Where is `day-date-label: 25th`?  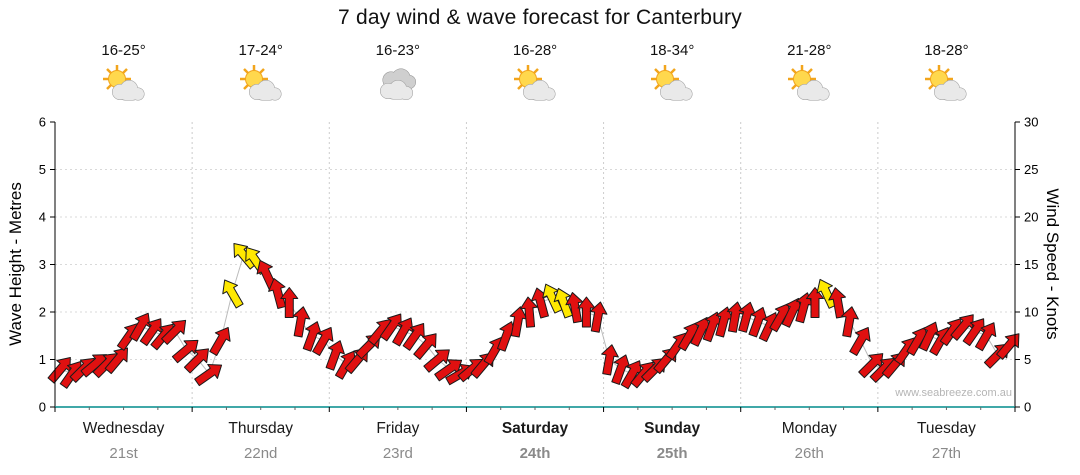
day-date-label: 25th is located at coordinates (672, 453).